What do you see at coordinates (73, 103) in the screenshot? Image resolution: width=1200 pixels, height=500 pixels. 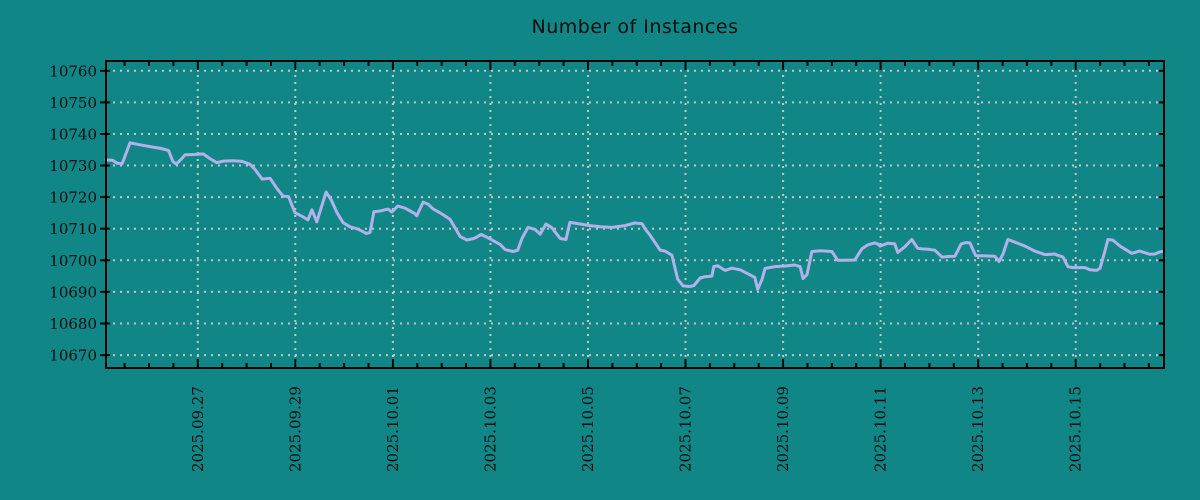 I see `svg-text: 10750` at bounding box center [73, 103].